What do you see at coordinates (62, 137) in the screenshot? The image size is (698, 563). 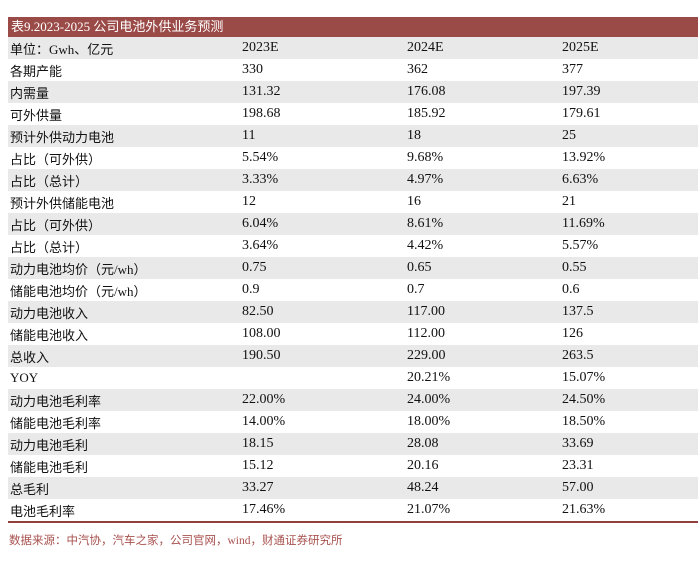 I see `row-label: 预计外供动力电池` at bounding box center [62, 137].